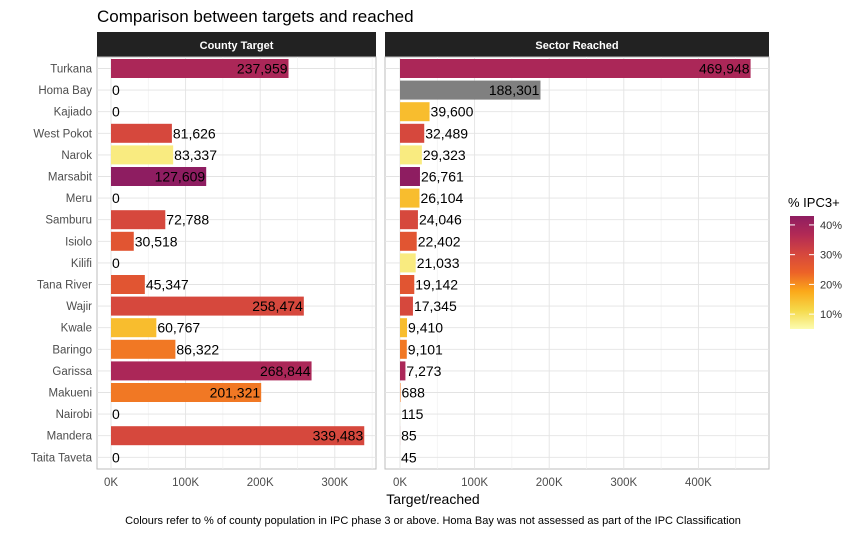 This screenshot has height=538, width=864. I want to click on y-tick-label: Meru, so click(79, 199).